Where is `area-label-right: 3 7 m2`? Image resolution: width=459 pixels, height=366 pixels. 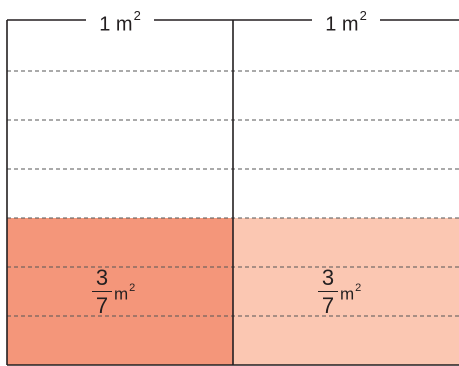
area-label-right: 3 7 m2 is located at coordinates (339, 292).